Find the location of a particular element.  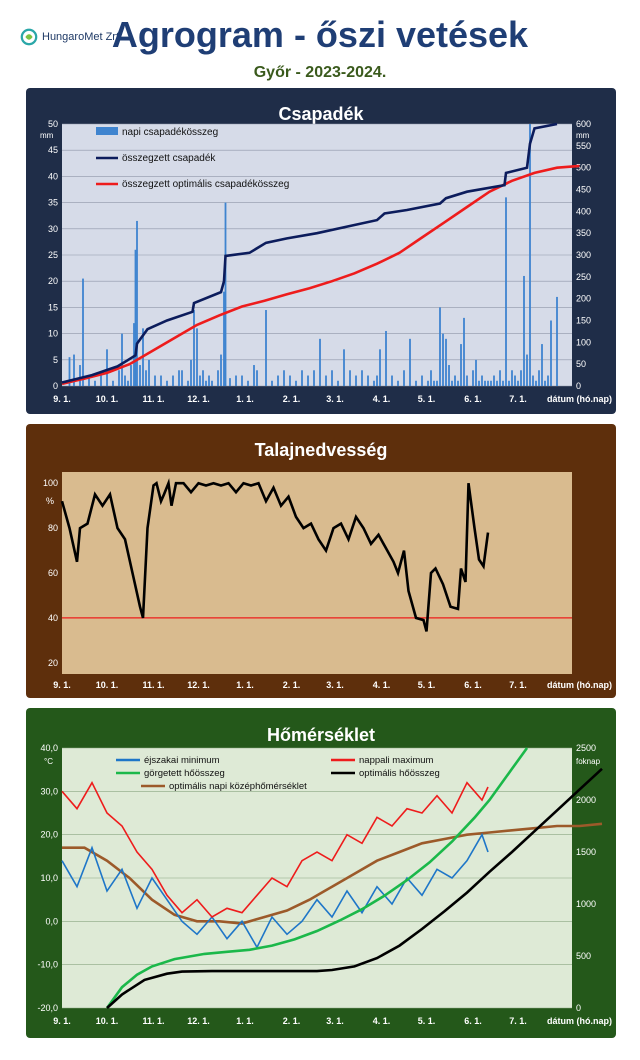

y-tick-label: 25 is located at coordinates (53, 255).